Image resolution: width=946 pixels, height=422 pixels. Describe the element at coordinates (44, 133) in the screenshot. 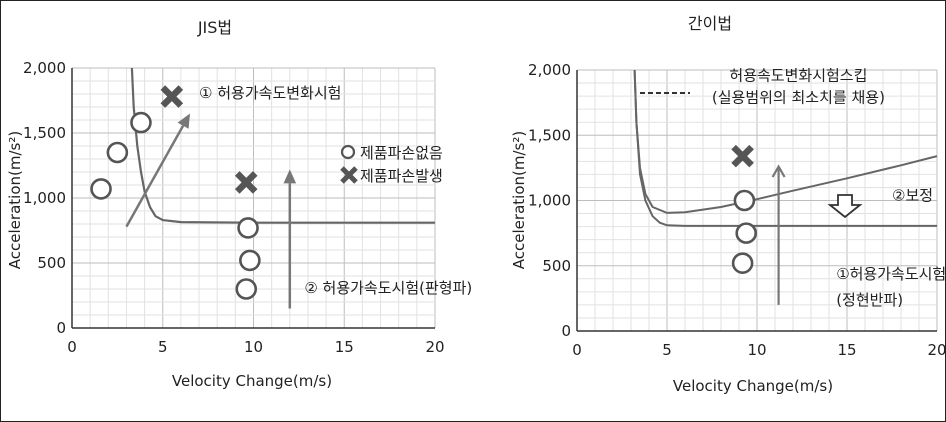

I see `jis-y-tick-label: 1,500` at that location.